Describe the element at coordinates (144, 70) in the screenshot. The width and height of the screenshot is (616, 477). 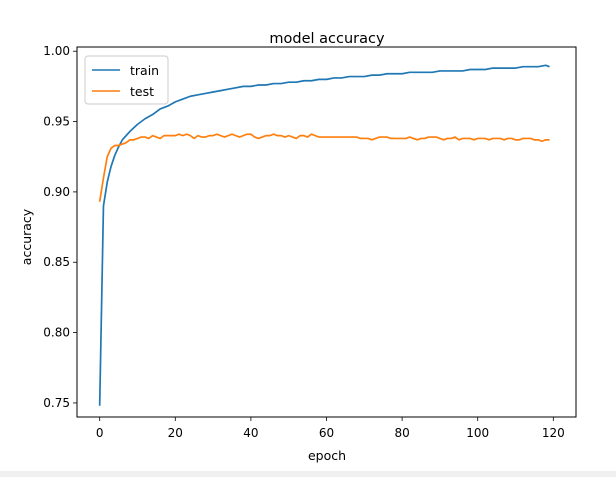
I see `legend-label-train: train` at that location.